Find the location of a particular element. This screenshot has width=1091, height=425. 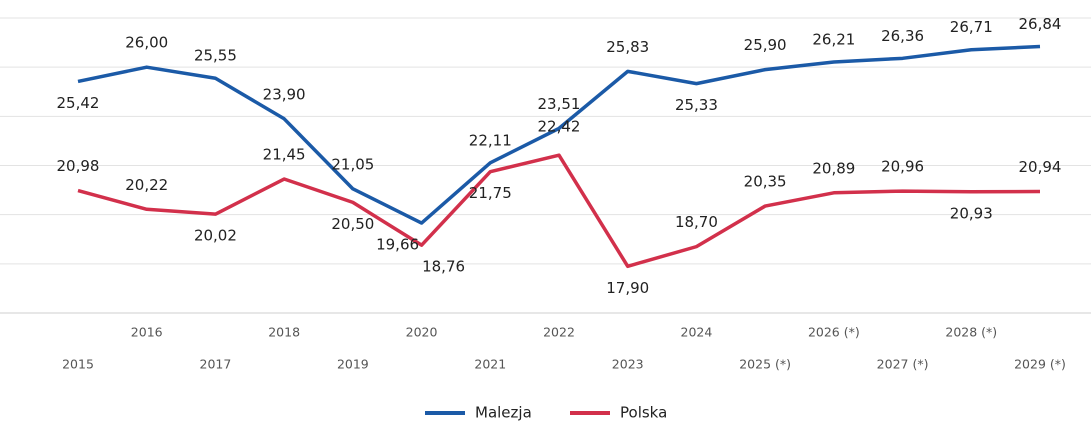

data-label: 20,89 is located at coordinates (833, 168).